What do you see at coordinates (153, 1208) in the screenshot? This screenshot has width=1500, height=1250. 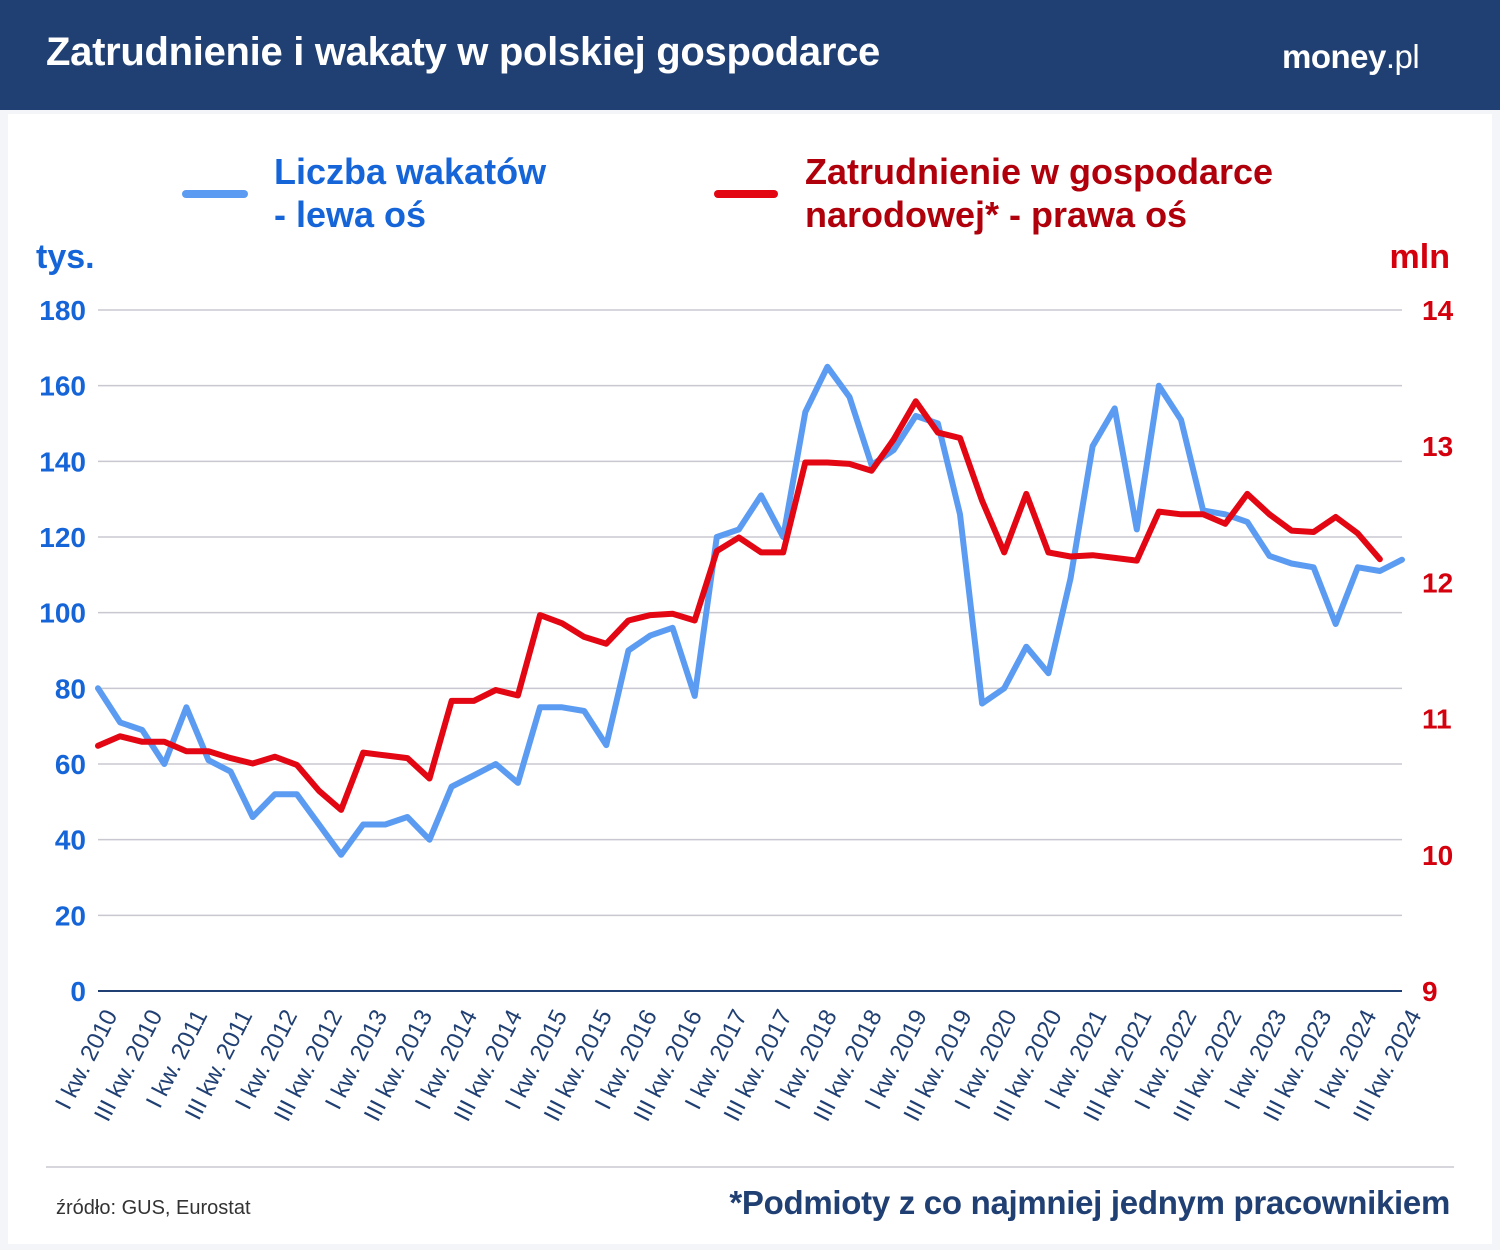 I see `source-note: źródło: GUS, Eurostat` at bounding box center [153, 1208].